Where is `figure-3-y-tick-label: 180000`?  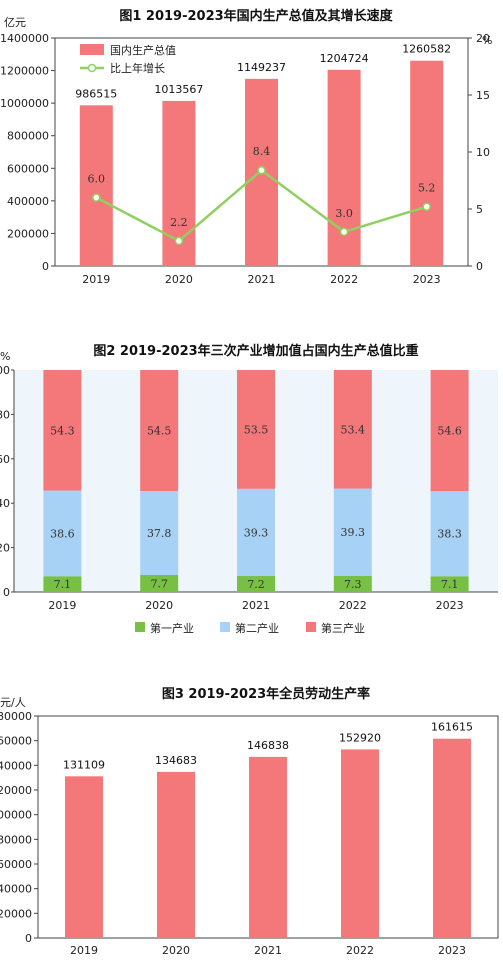
figure-3-y-tick-label: 180000 is located at coordinates (16, 716).